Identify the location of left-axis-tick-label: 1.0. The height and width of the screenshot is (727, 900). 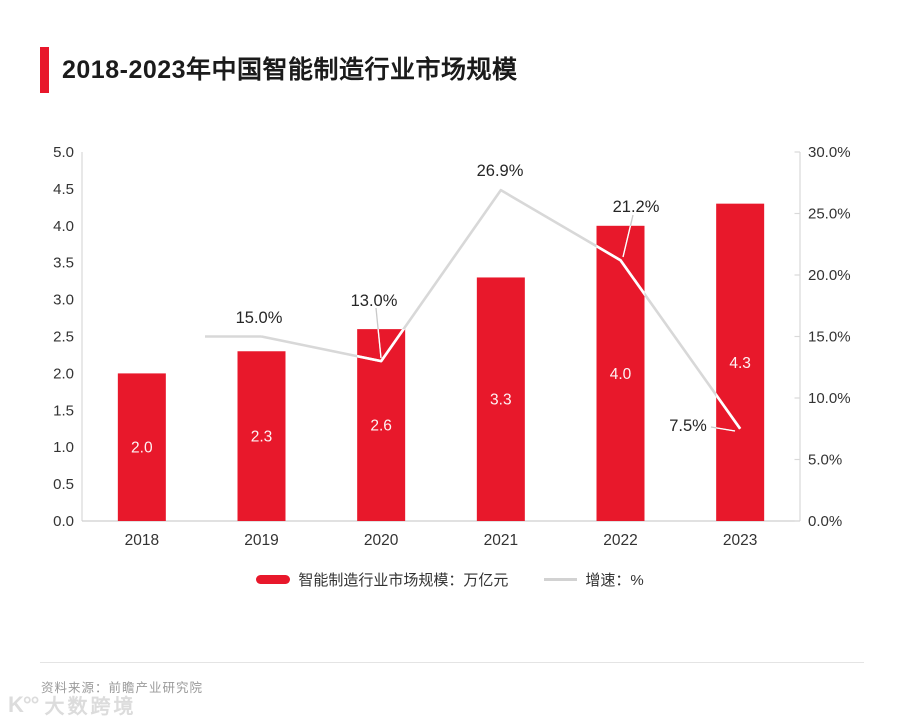
(63, 447).